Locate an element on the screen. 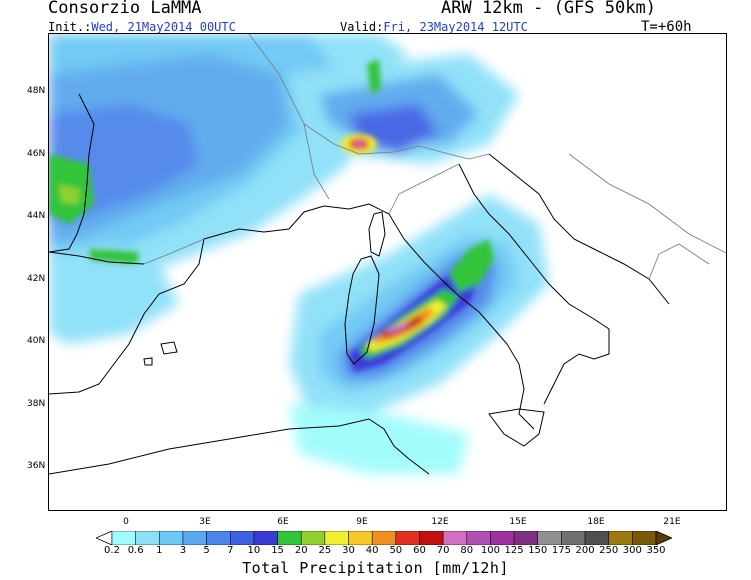  lon-label: 9E is located at coordinates (362, 522).